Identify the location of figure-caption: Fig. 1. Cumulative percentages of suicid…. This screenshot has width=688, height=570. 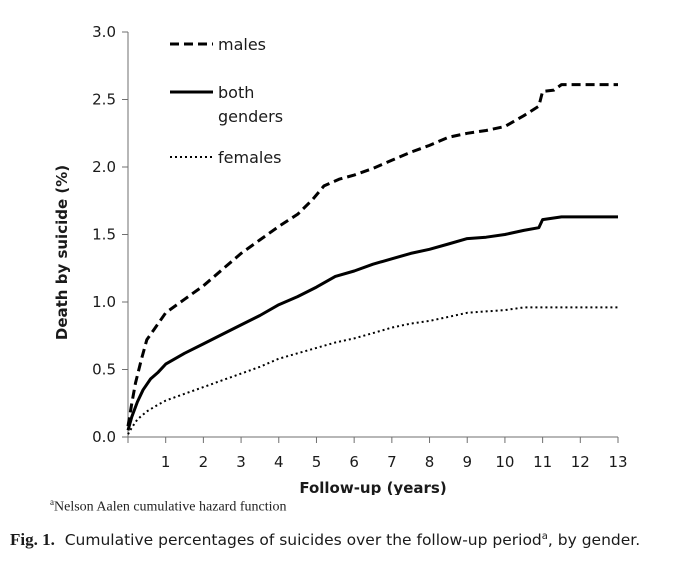
(325, 540).